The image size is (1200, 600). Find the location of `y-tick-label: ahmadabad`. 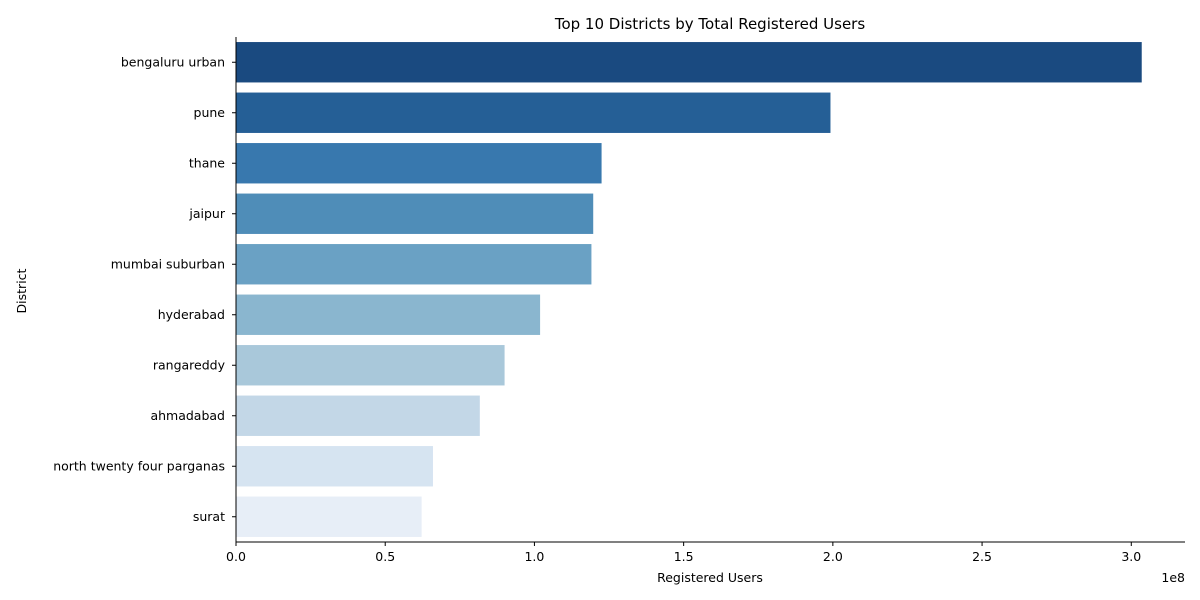

y-tick-label: ahmadabad is located at coordinates (187, 415).